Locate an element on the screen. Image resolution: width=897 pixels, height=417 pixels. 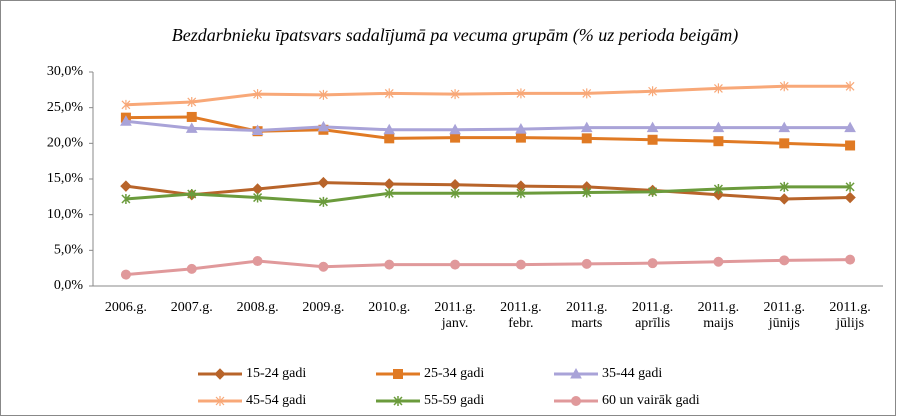
x-tick-label: 2011.g. jūnijs is located at coordinates (784, 315).